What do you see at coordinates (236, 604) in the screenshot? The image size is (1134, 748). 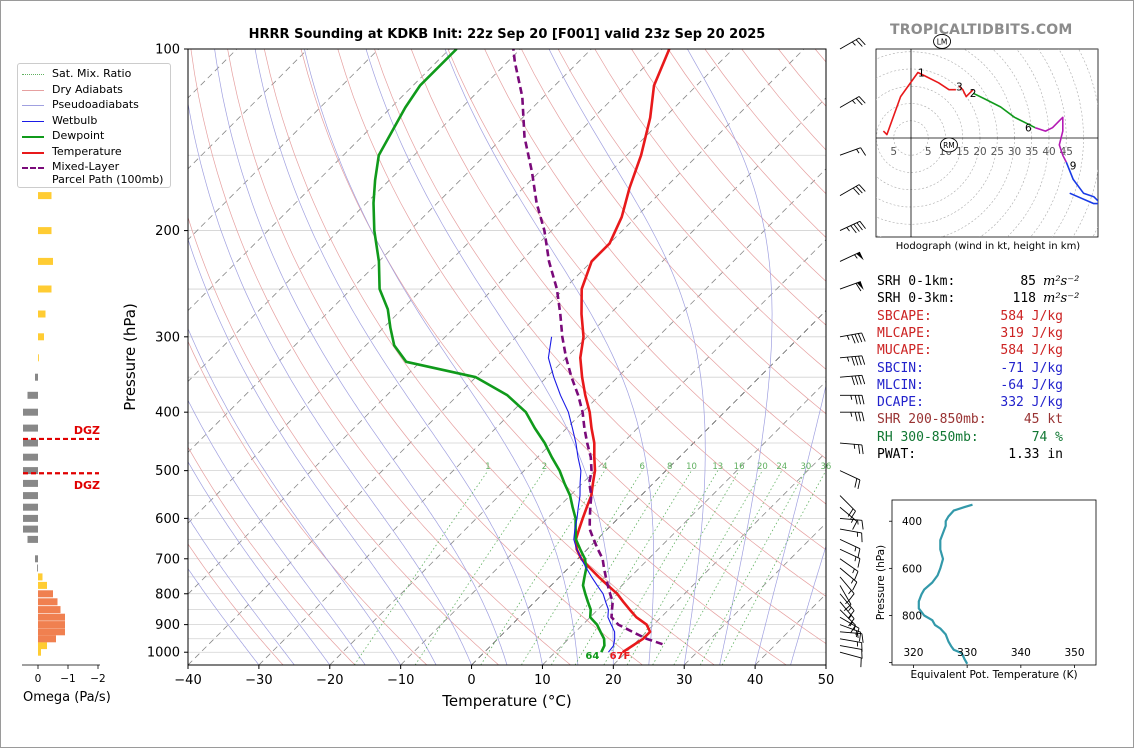 I see `dry-adiabat` at bounding box center [236, 604].